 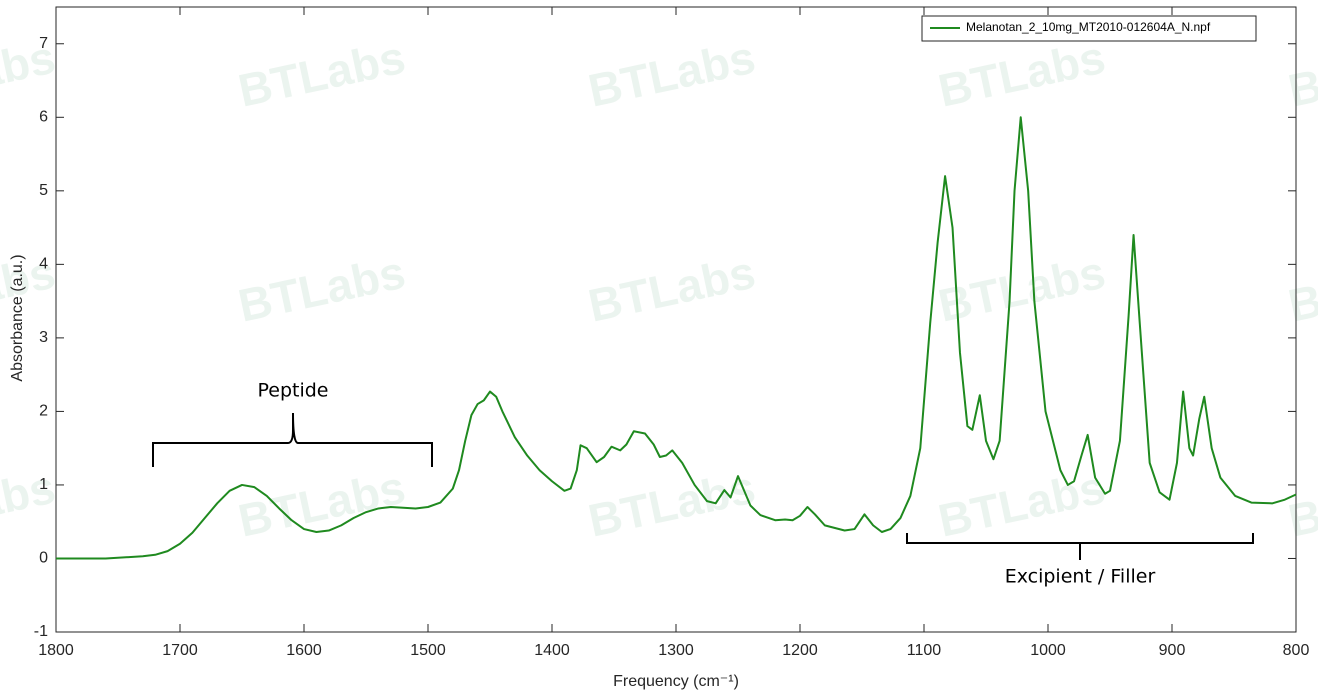 What do you see at coordinates (43, 558) in the screenshot?
I see `y-tick-label: 0` at bounding box center [43, 558].